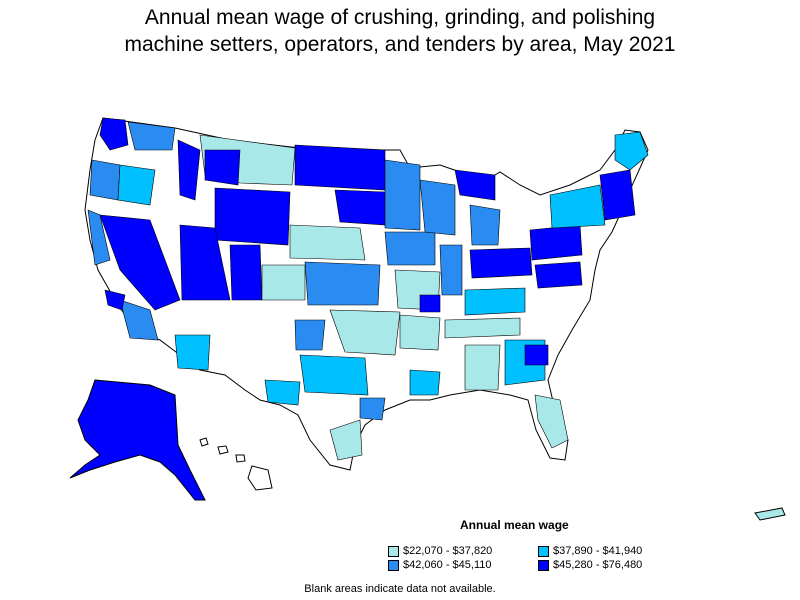 This screenshot has height=600, width=800. Describe the element at coordinates (617, 195) in the screenshot. I see `region-new-england` at that location.